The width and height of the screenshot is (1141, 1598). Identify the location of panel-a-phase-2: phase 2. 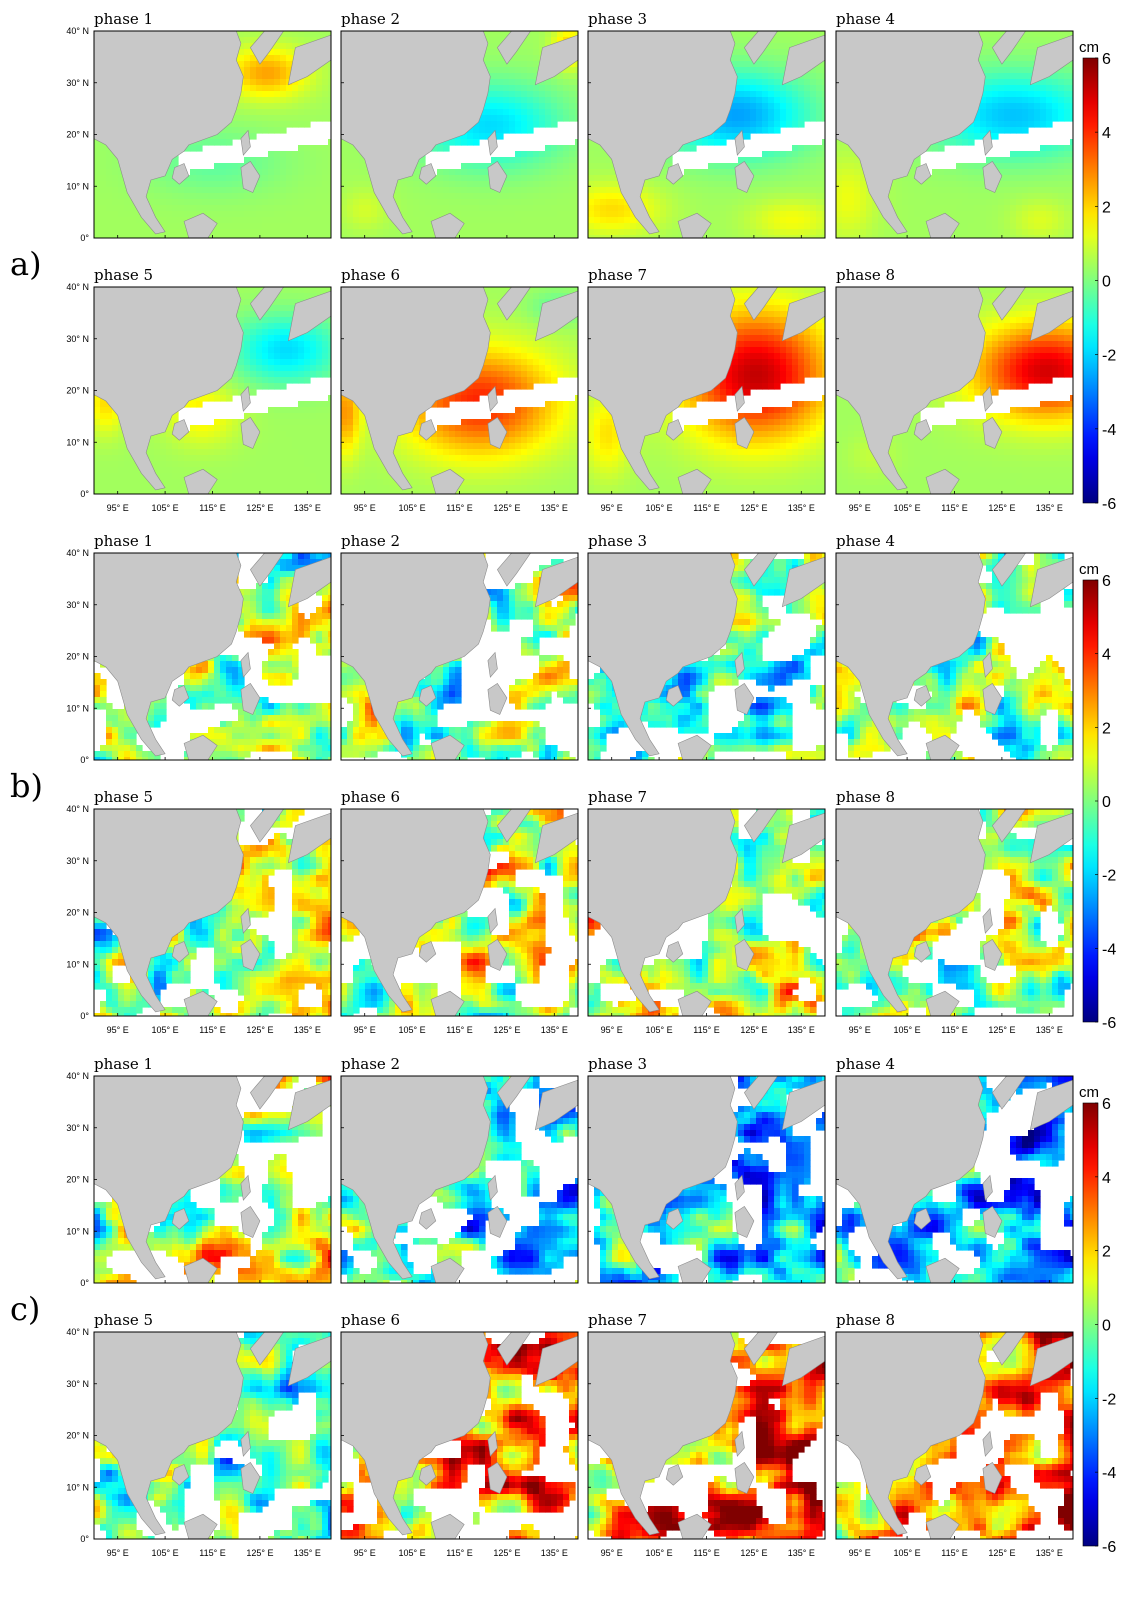
(461, 126).